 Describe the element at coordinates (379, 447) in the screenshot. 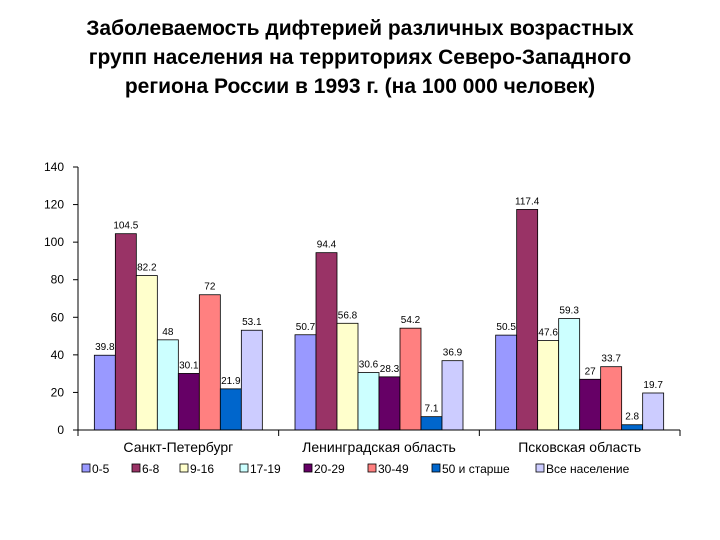

I see `x-tick-label-2: Ленинградская область` at that location.